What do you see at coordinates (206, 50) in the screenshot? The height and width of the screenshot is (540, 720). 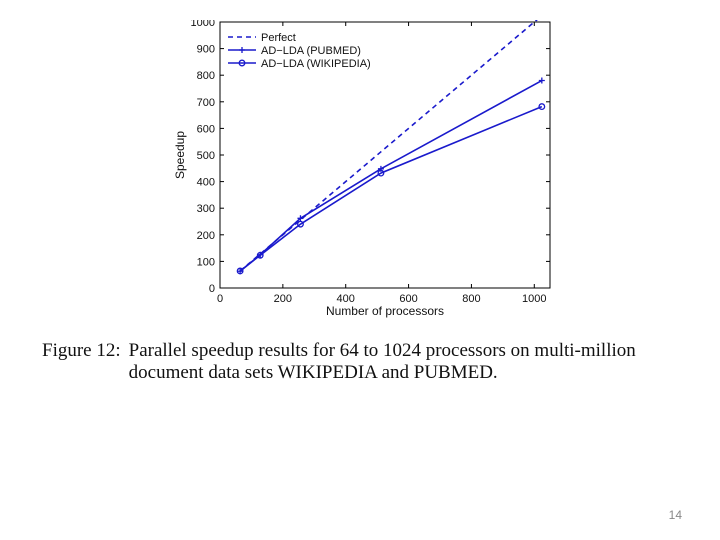 I see `y-tick-label: 900` at bounding box center [206, 50].